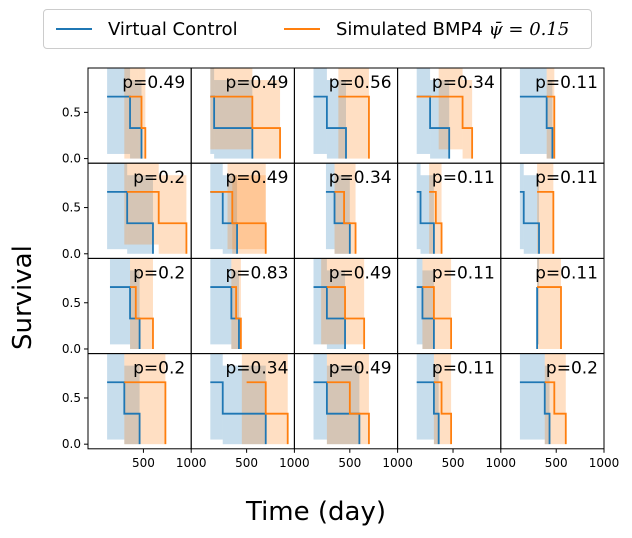 The image size is (632, 538). What do you see at coordinates (302, 29) in the screenshot?
I see `legend-swatch-bmp4` at bounding box center [302, 29].